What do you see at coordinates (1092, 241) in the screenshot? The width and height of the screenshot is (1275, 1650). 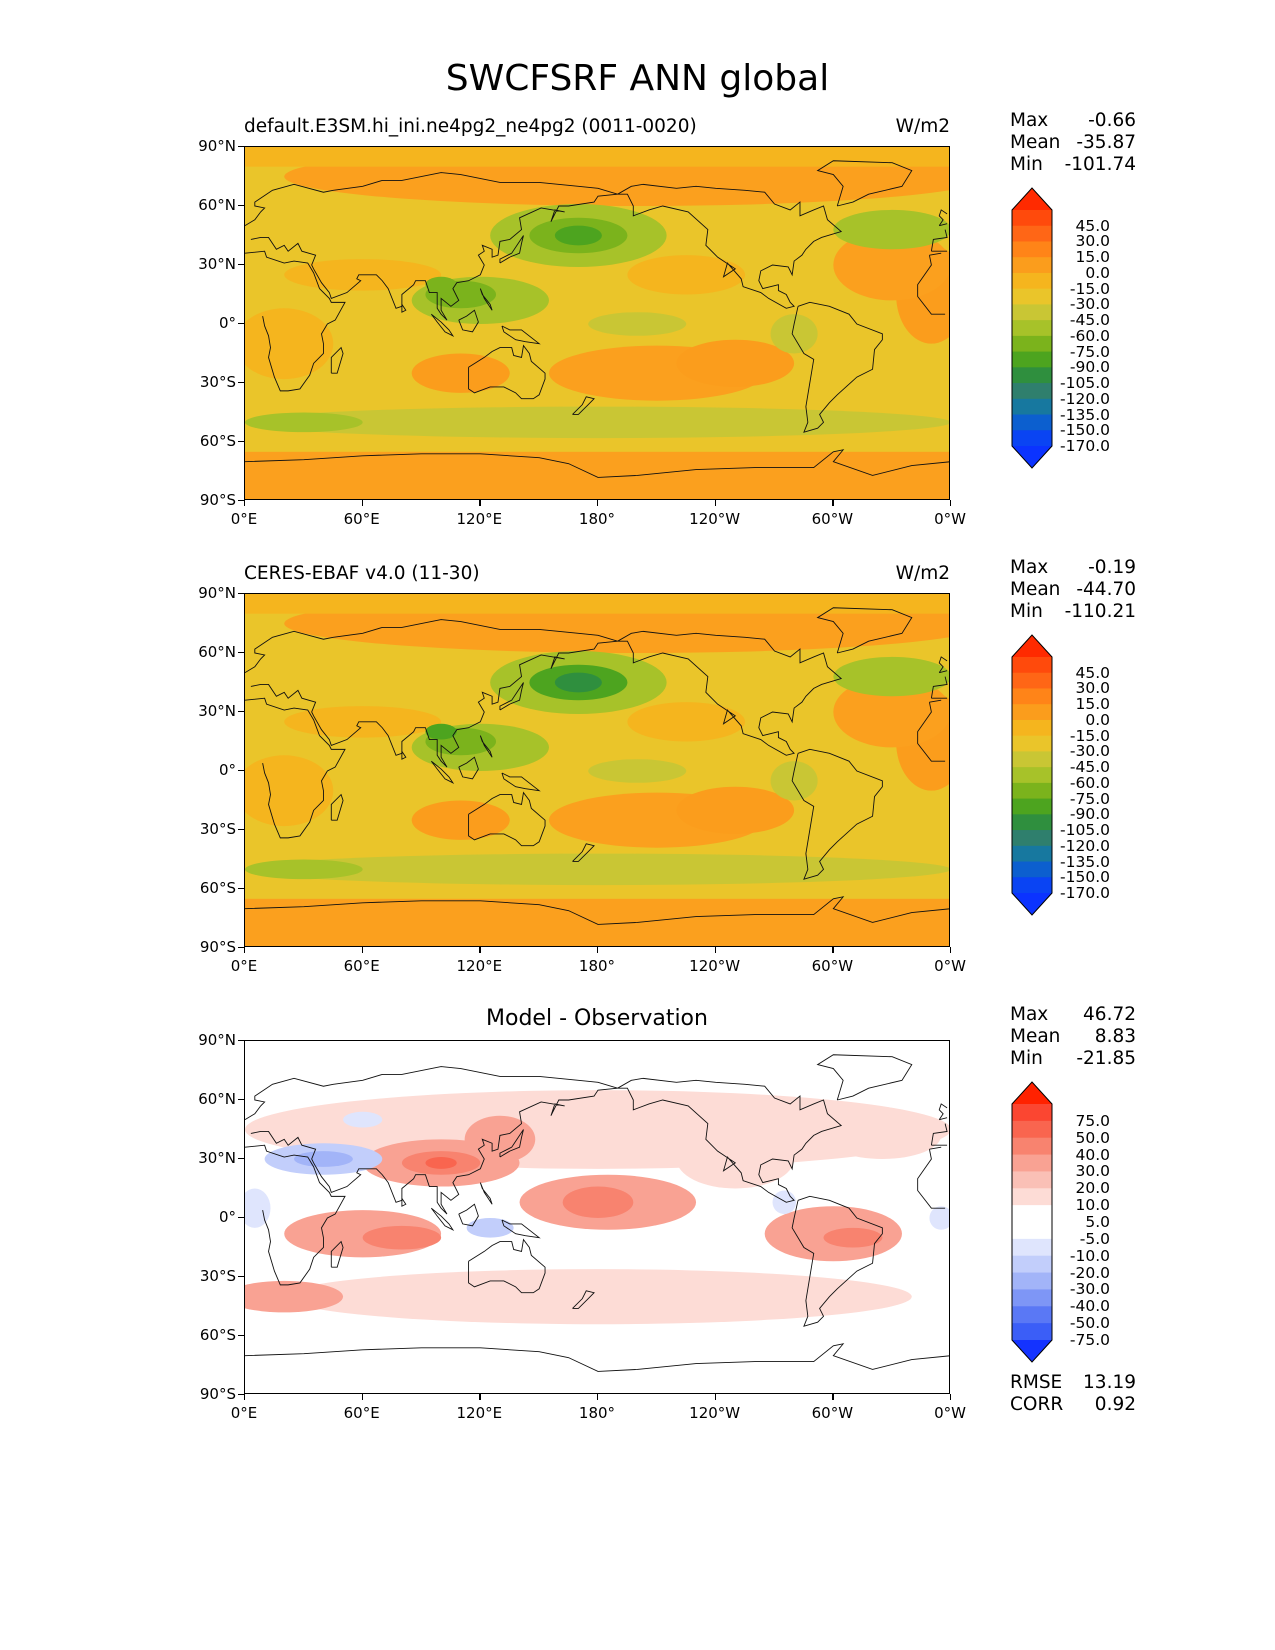 I see `colorbar-tick-label: 30.0` at bounding box center [1092, 241].